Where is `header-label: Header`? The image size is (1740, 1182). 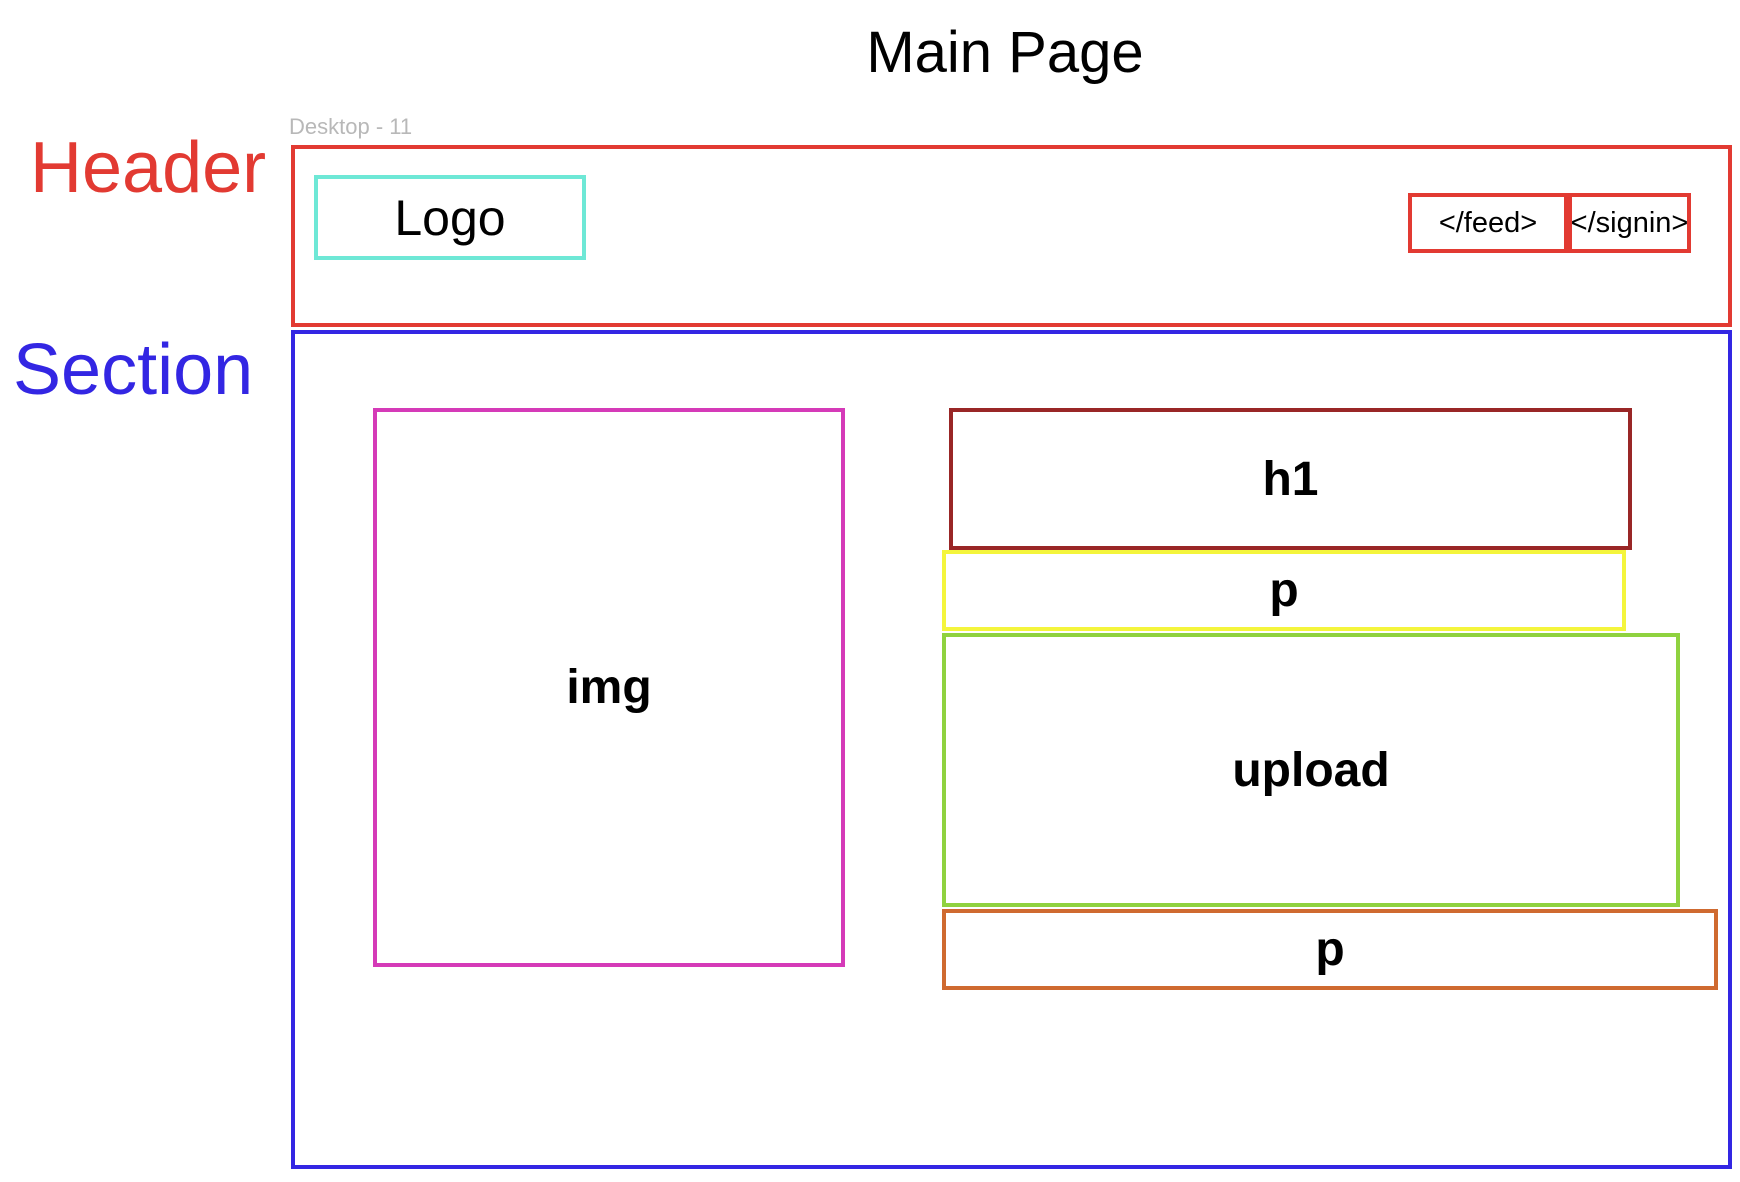
header-label: Header is located at coordinates (148, 168).